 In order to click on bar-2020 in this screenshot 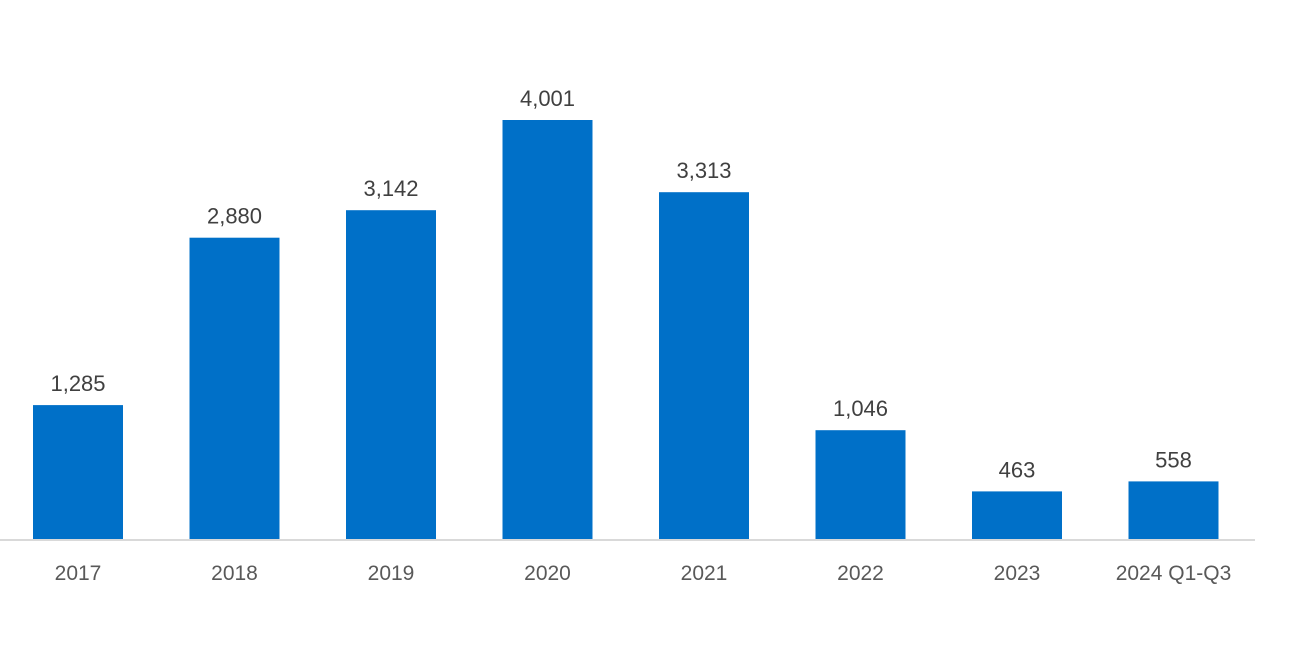, I will do `click(547, 330)`.